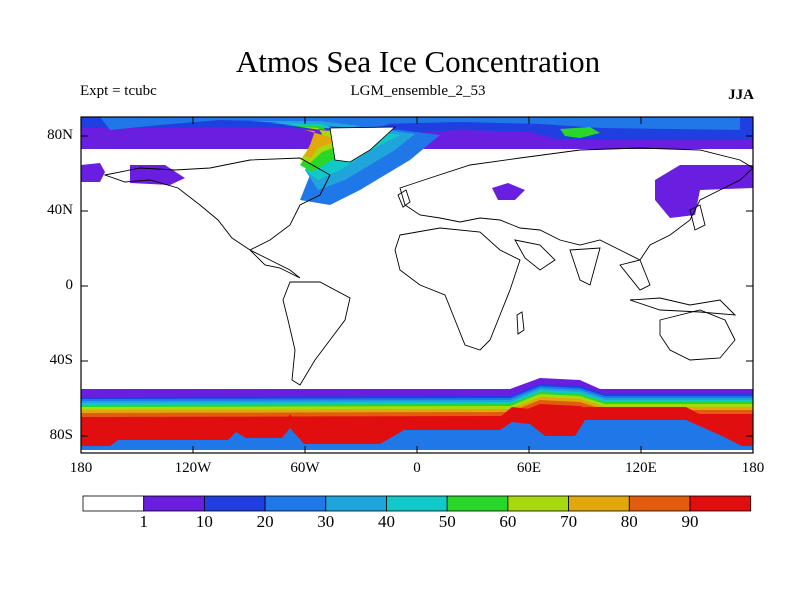 Image resolution: width=800 pixels, height=600 pixels. I want to click on y-tick-label: 80S, so click(61, 435).